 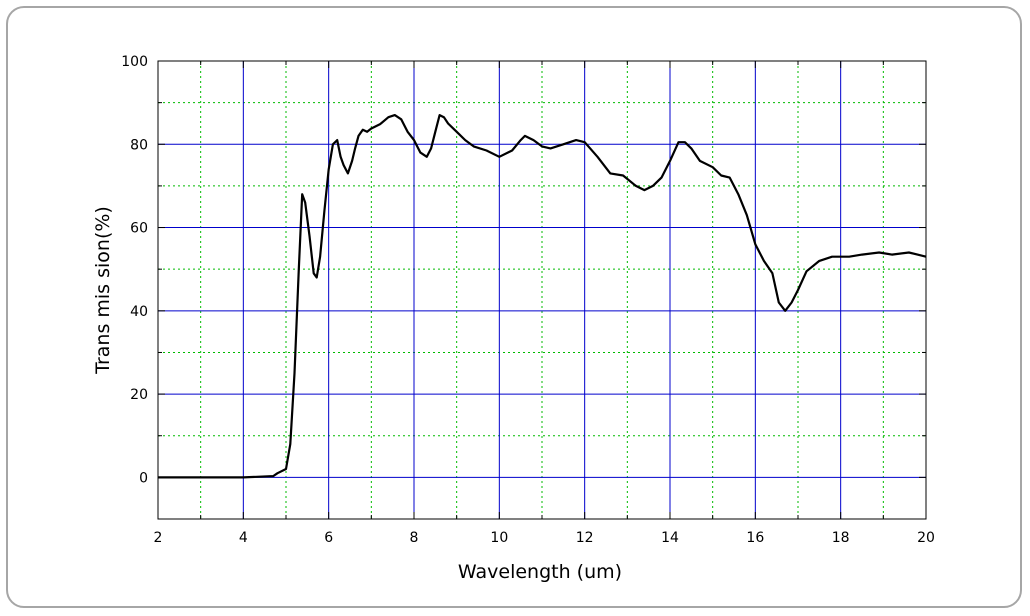 I want to click on y-tick-label: 100, so click(x=134, y=62).